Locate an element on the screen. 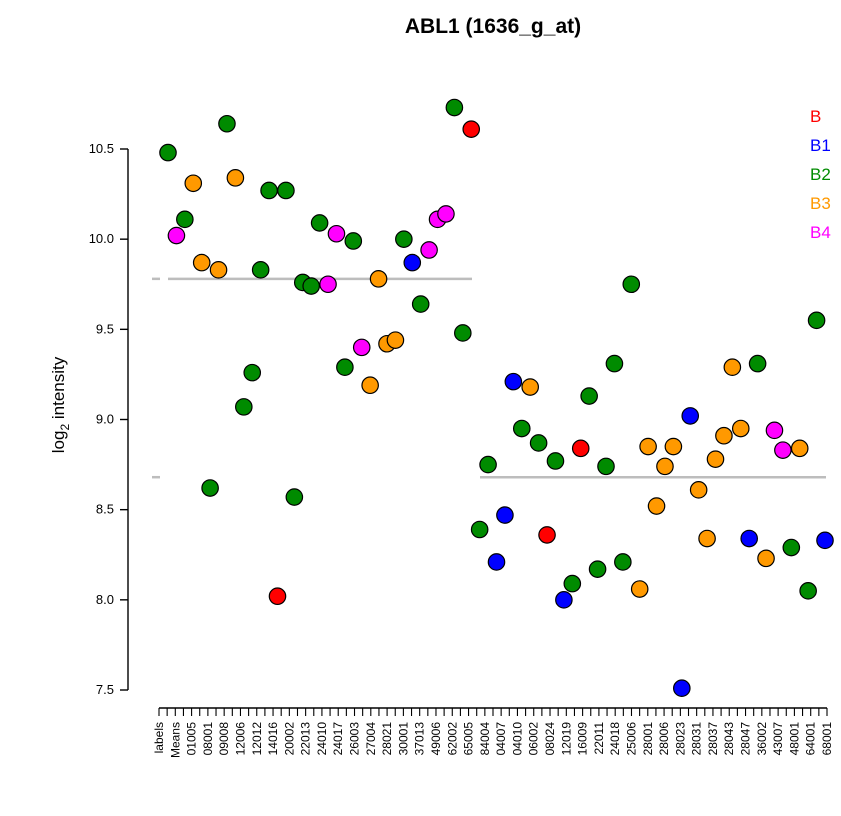 The image size is (841, 816). x-tick-label: 12019 is located at coordinates (566, 739).